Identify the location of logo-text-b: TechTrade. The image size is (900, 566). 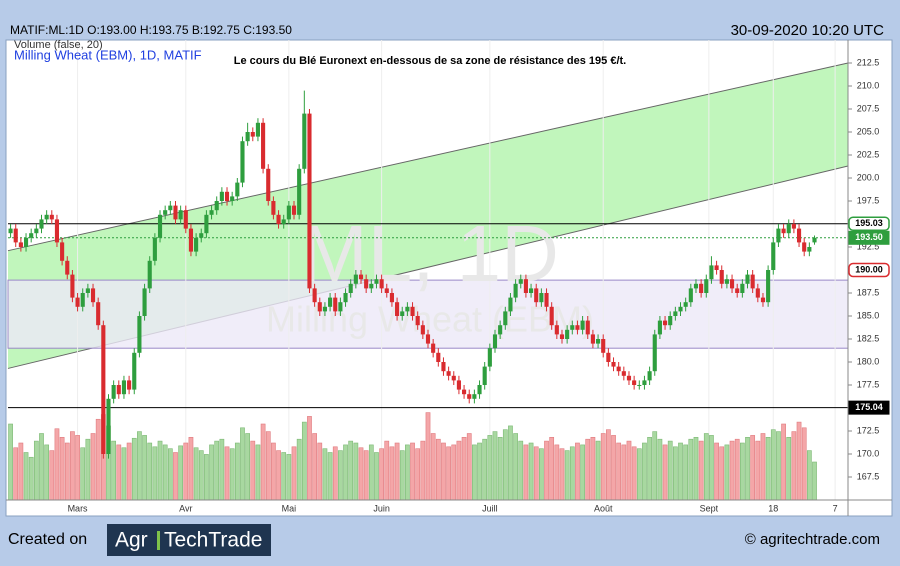
(213, 540).